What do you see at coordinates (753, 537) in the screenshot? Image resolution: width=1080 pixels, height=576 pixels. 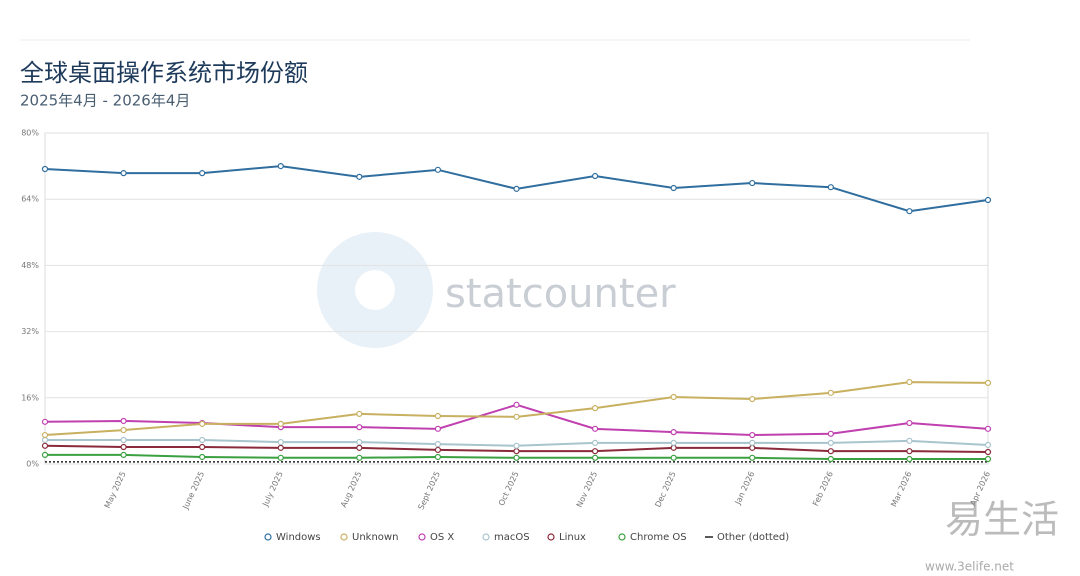 I see `legend-label: Other (dotted)` at bounding box center [753, 537].